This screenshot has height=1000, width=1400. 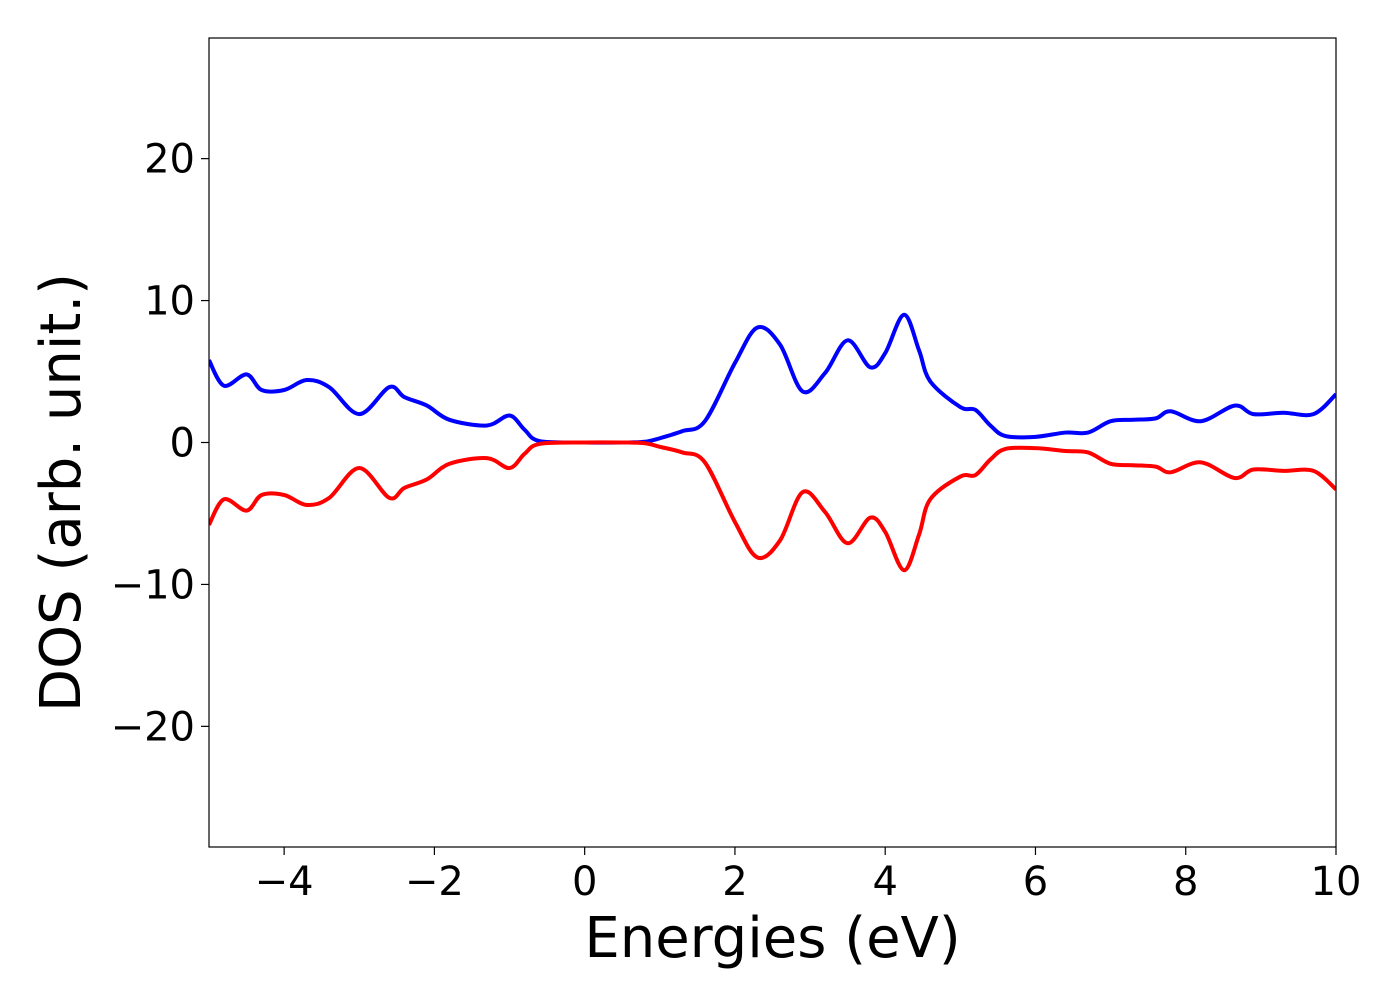 I want to click on y-tick-label: −20, so click(x=153, y=727).